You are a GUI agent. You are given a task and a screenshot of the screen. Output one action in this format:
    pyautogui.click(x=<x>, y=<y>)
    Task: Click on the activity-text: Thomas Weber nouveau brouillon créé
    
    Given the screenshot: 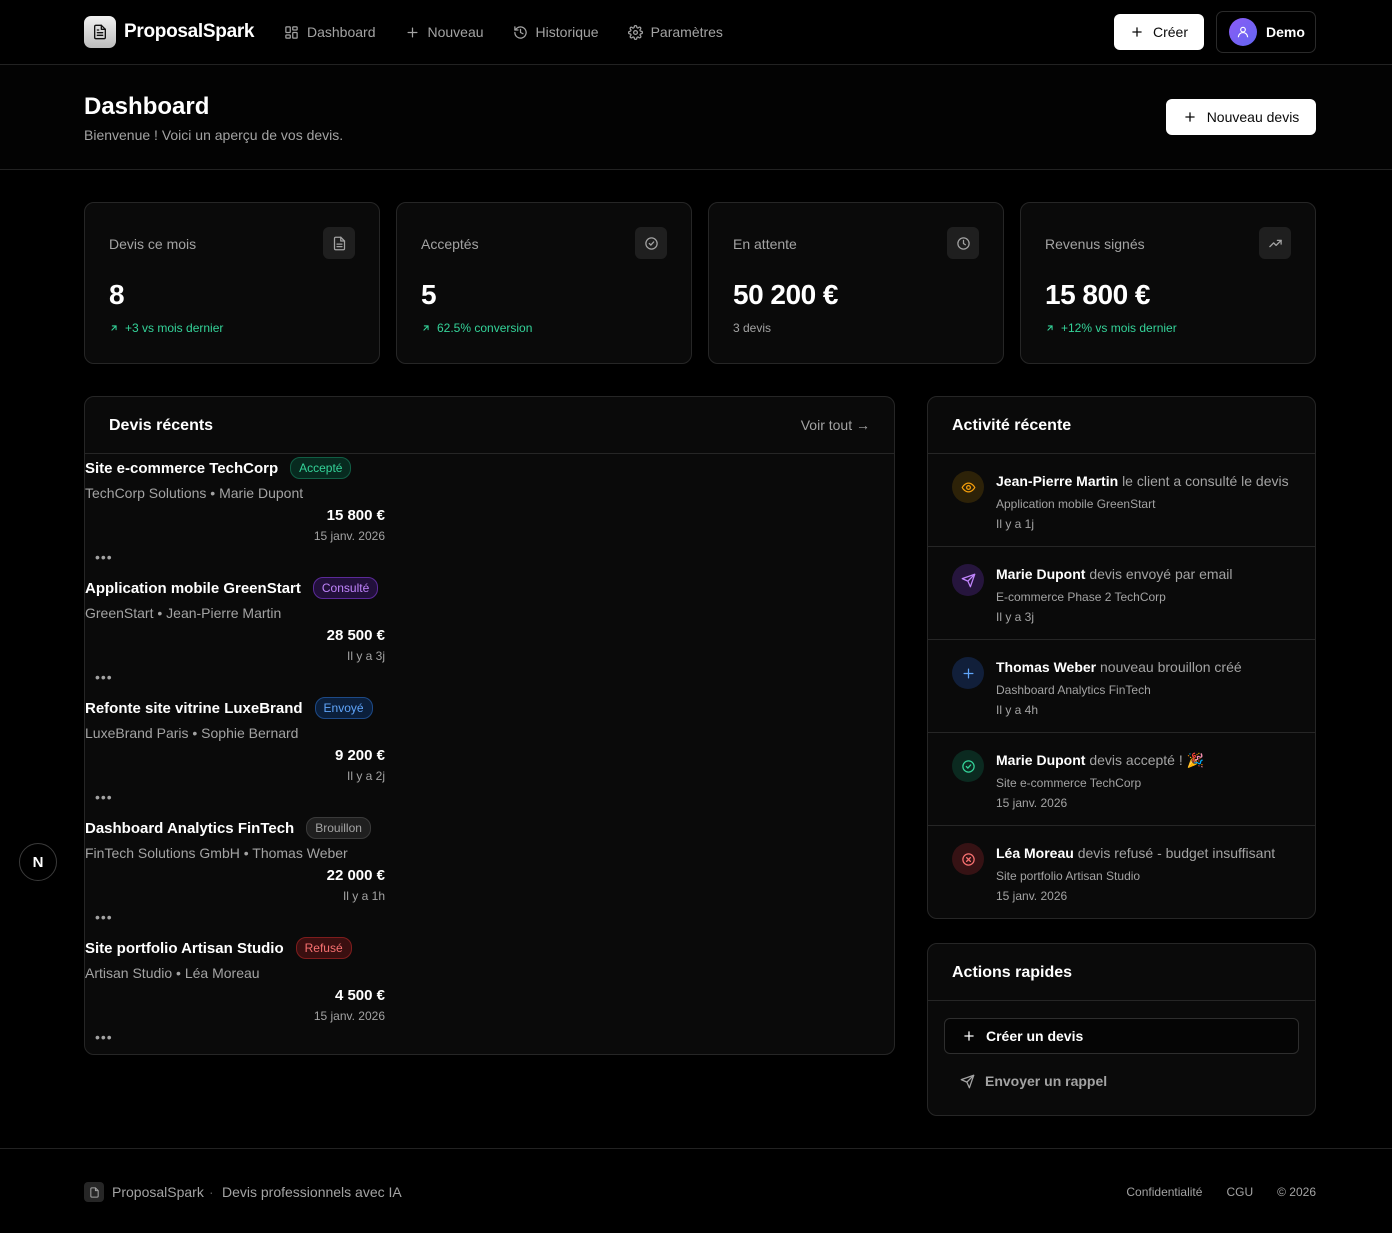 What is the action you would take?
    pyautogui.click(x=1119, y=667)
    